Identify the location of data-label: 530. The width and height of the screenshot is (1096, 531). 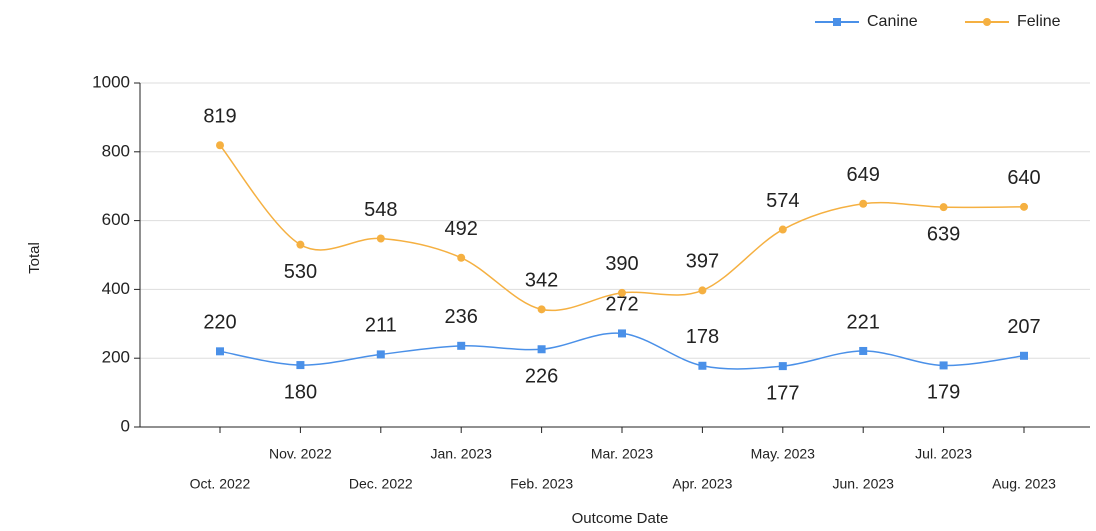
(300, 272).